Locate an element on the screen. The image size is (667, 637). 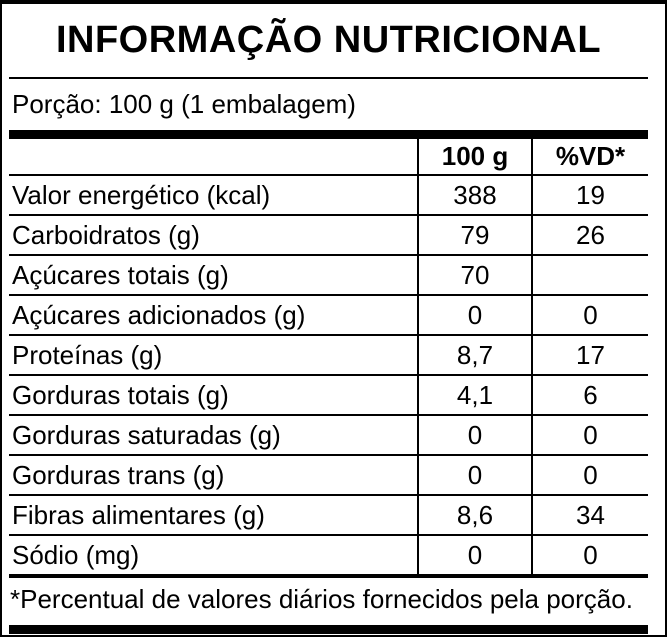
dv-cell: 19 is located at coordinates (589, 195).